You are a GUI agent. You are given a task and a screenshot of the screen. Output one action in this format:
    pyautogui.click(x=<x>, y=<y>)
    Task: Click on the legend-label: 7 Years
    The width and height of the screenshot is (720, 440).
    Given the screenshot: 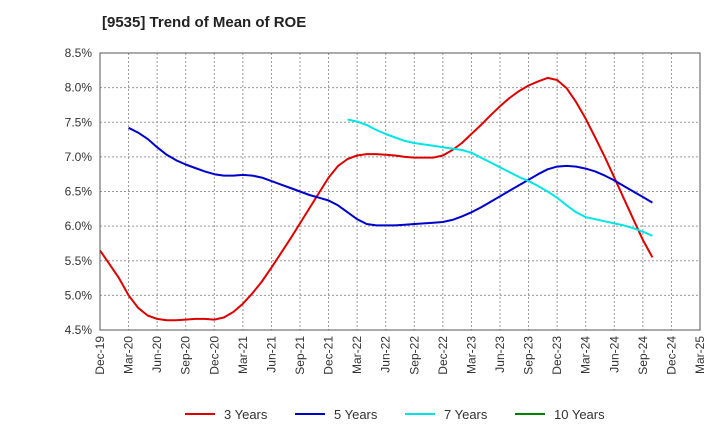 What is the action you would take?
    pyautogui.click(x=466, y=414)
    